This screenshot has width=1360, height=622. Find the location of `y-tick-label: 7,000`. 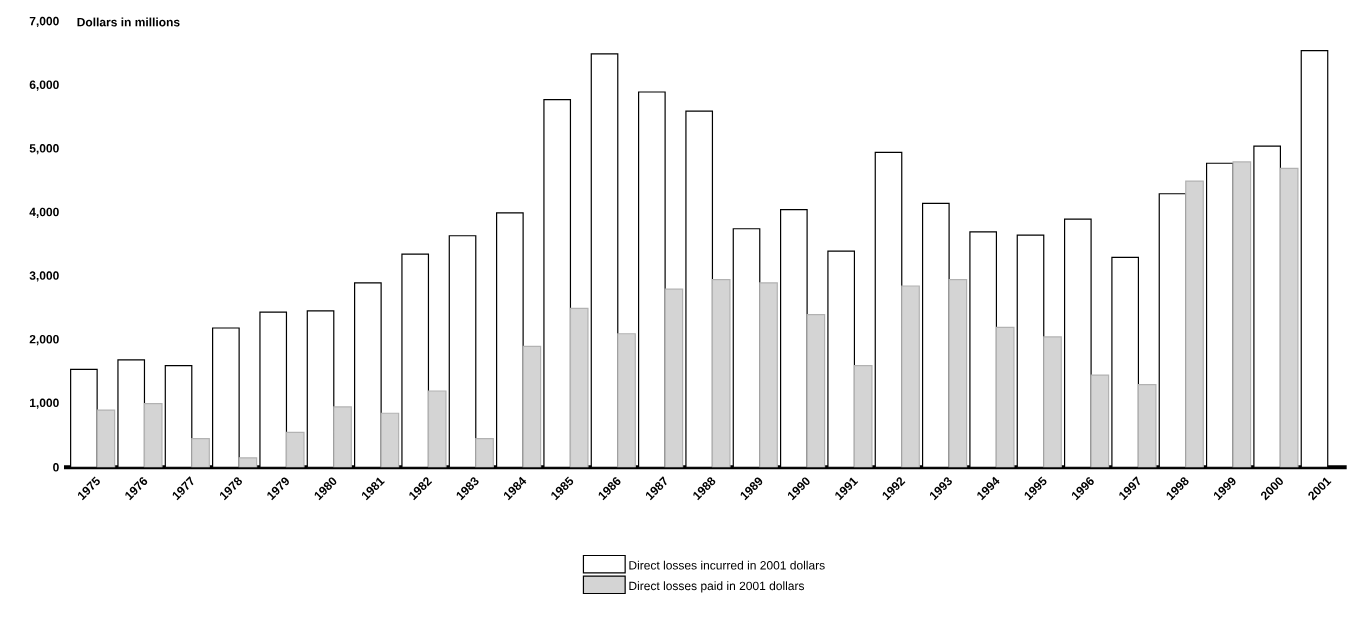

y-tick-label: 7,000 is located at coordinates (44, 22).